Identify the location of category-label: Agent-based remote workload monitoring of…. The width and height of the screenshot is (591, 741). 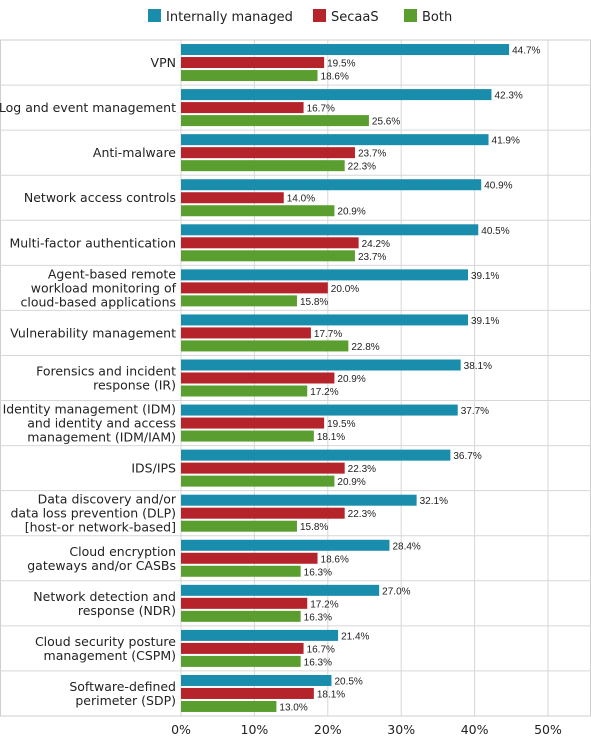
(98, 287).